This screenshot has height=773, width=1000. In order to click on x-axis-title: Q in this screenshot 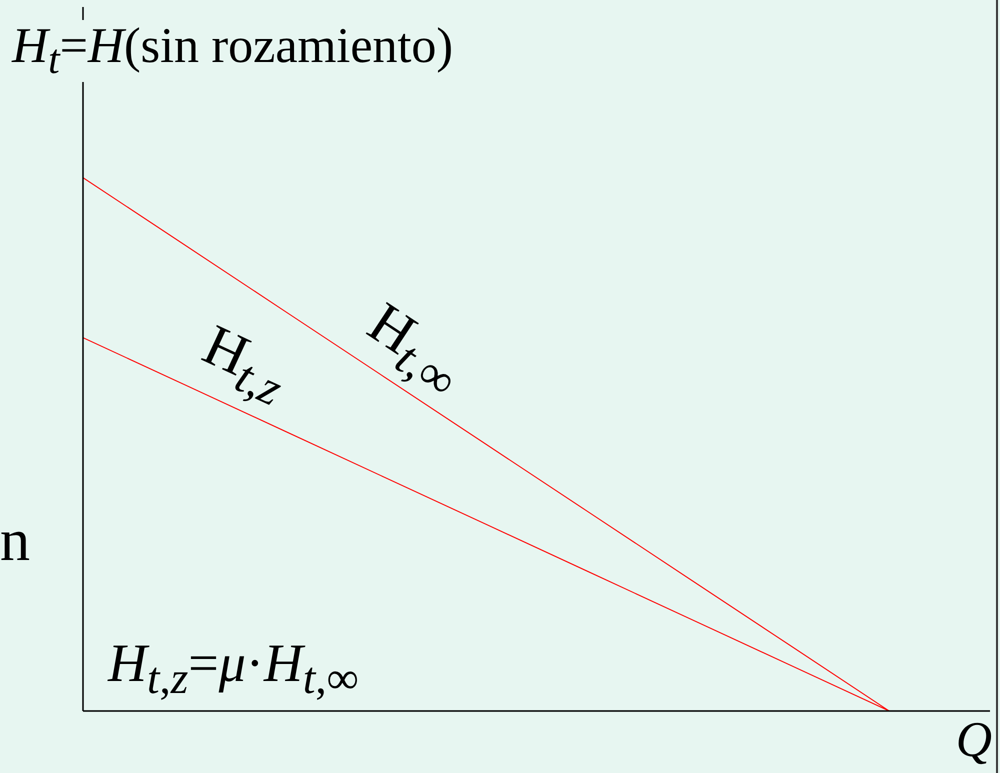, I will do `click(974, 739)`.